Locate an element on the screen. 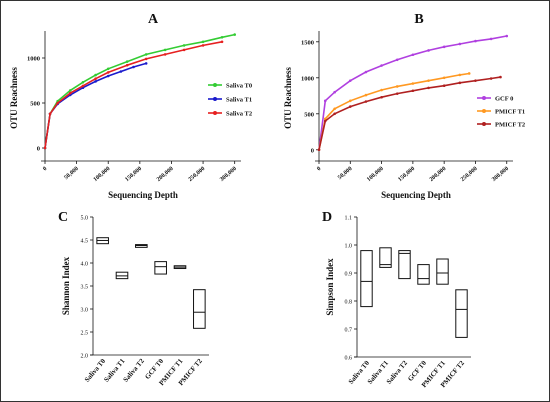 This screenshot has width=550, height=402. y-tick-label: 0.9 is located at coordinates (349, 275).